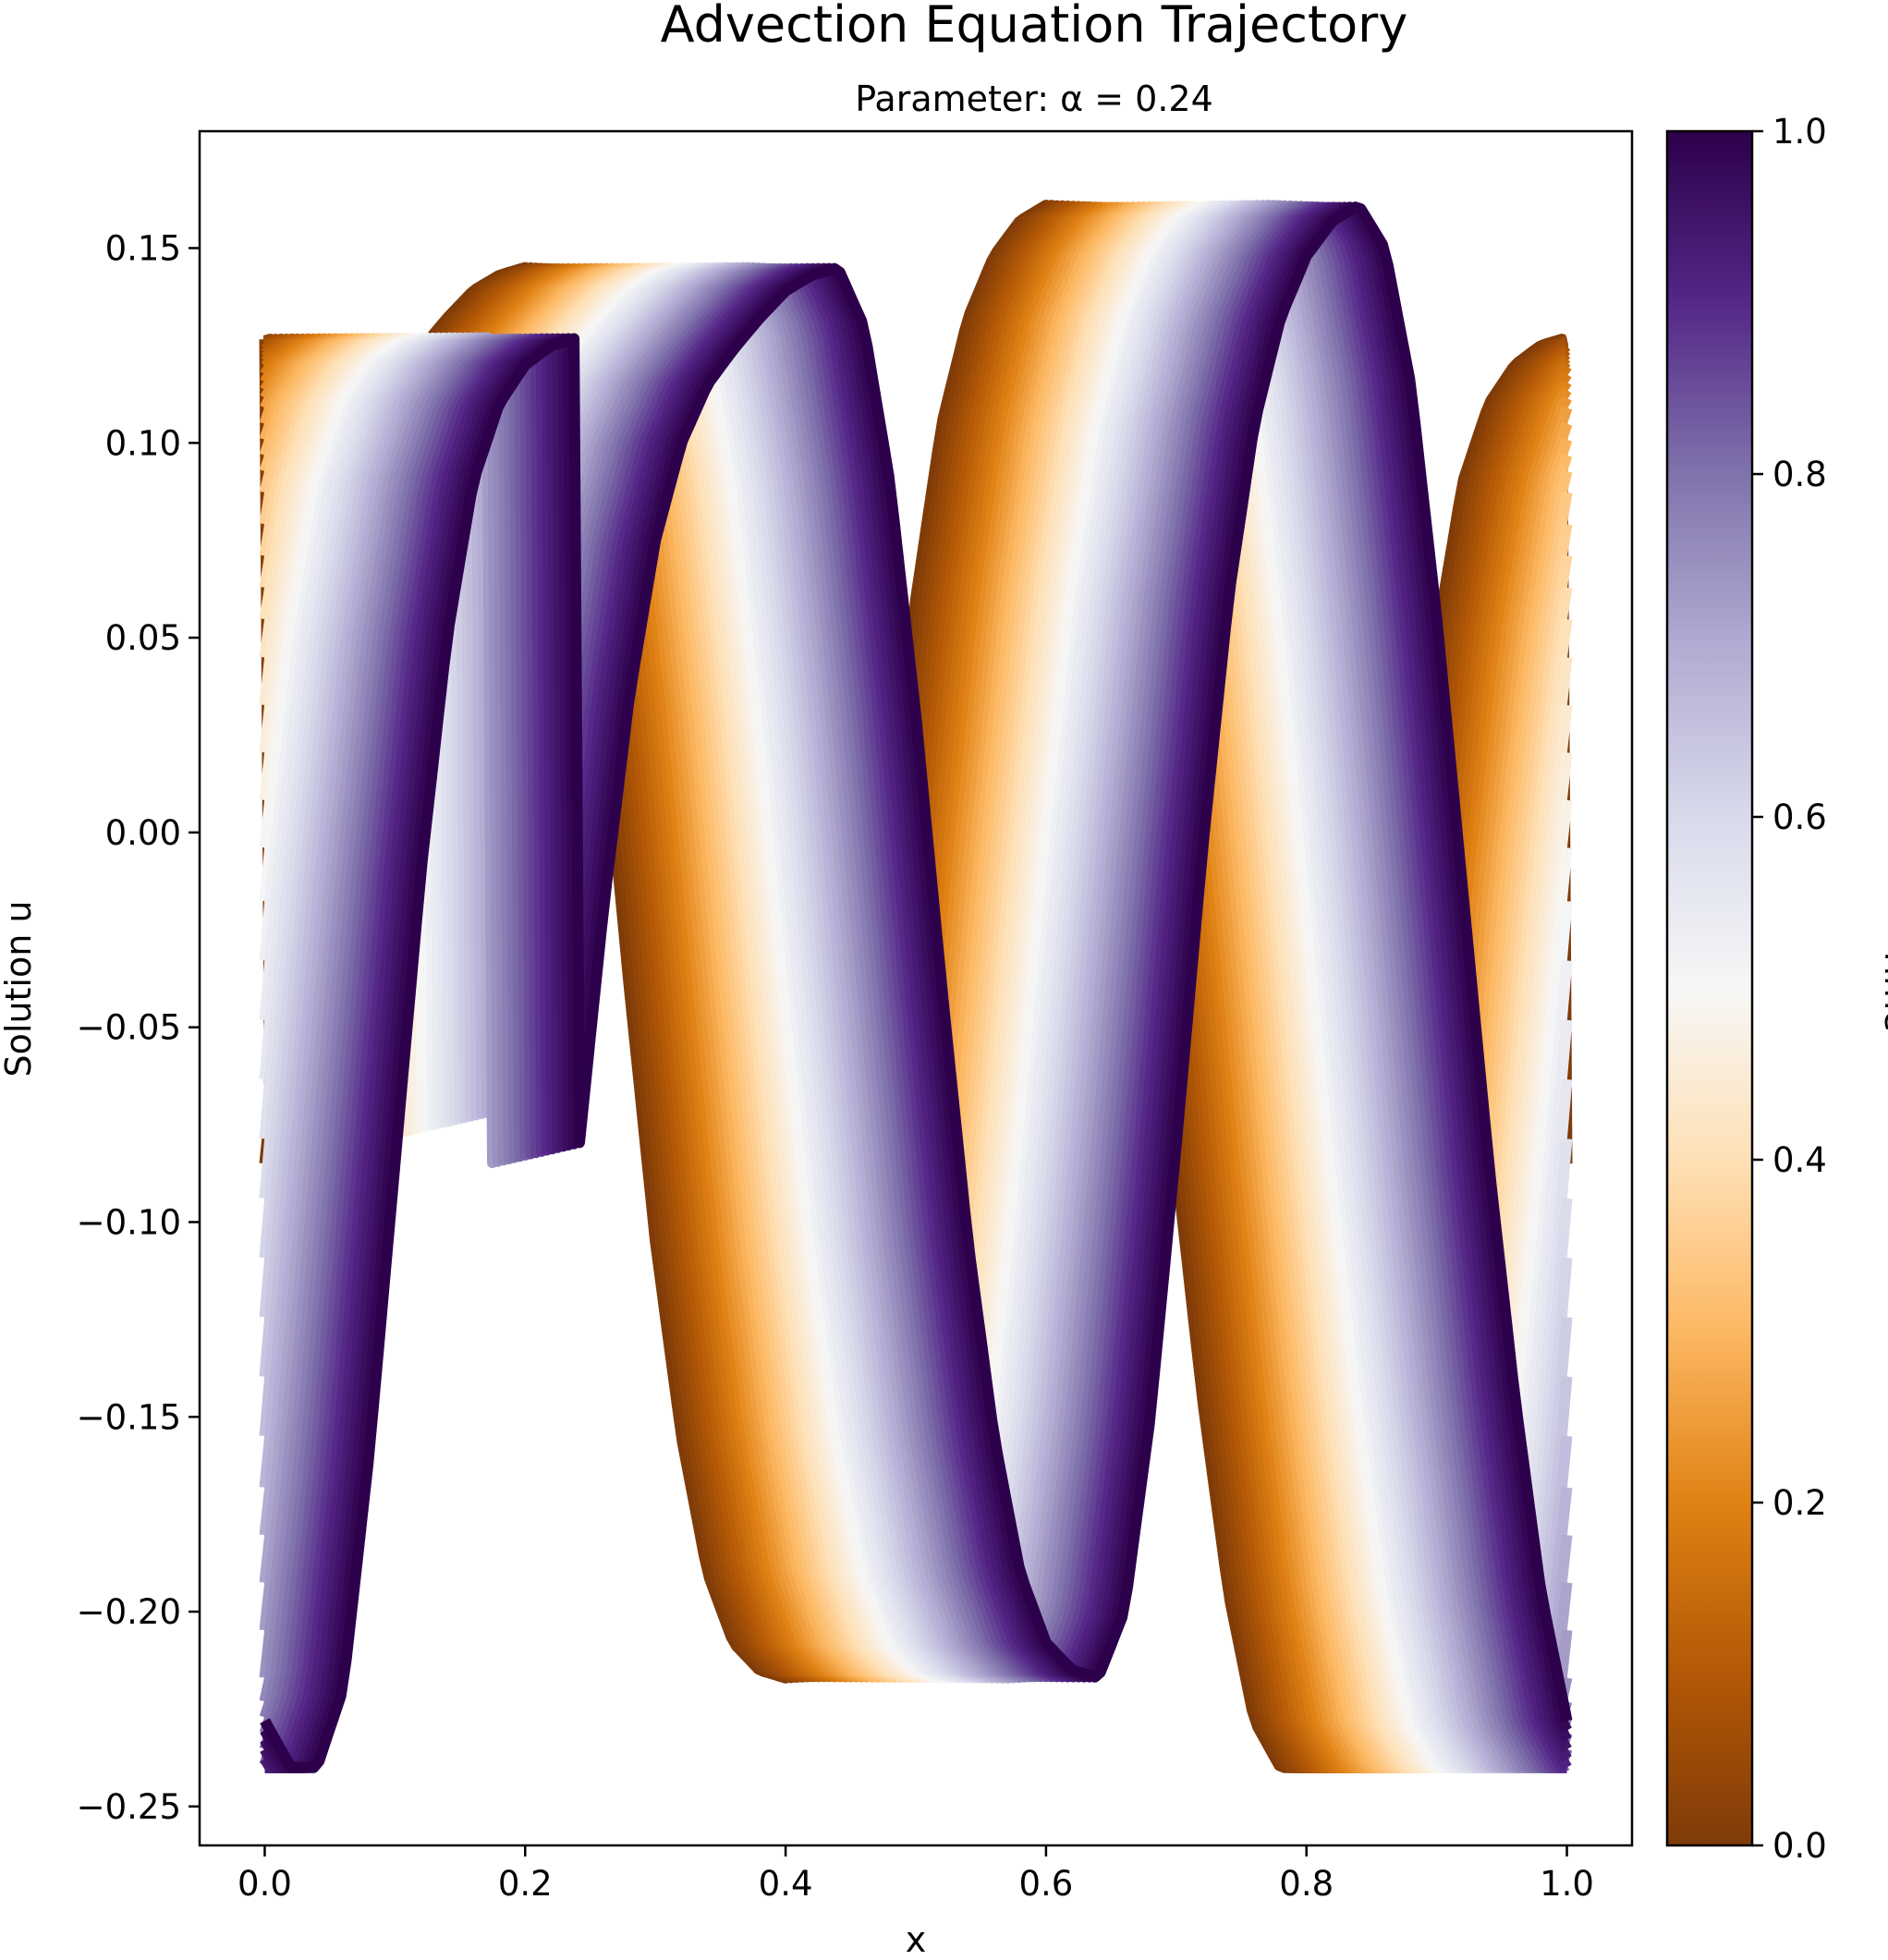  Describe the element at coordinates (143, 443) in the screenshot. I see `y-tick-label: 0.10` at that location.